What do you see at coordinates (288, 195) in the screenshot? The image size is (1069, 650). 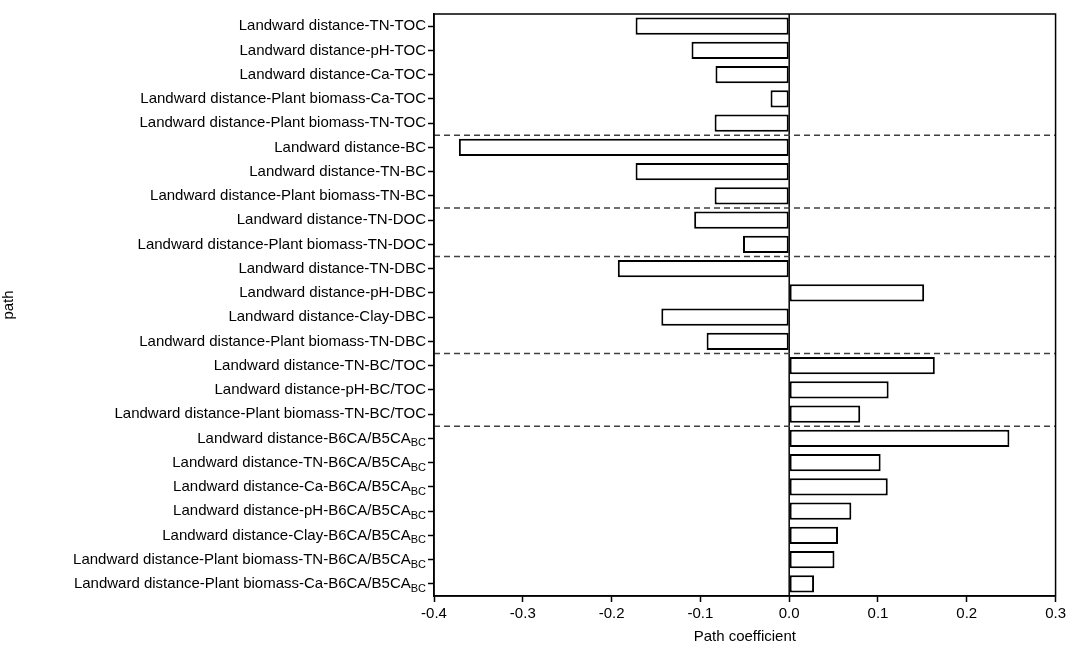 I see `y-tick-label: Landward distance-Plant biomass-TN-BC` at bounding box center [288, 195].